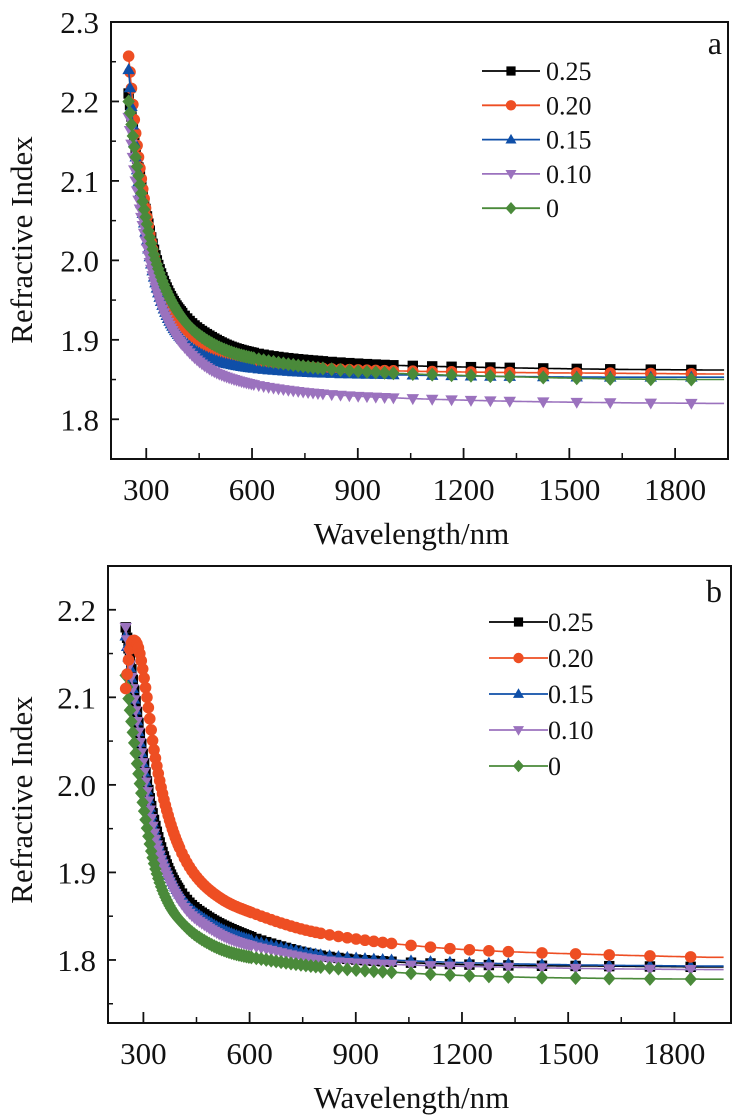 This screenshot has width=737, height=1120. What do you see at coordinates (76, 960) in the screenshot?
I see `y-tick-label: 1.8` at bounding box center [76, 960].